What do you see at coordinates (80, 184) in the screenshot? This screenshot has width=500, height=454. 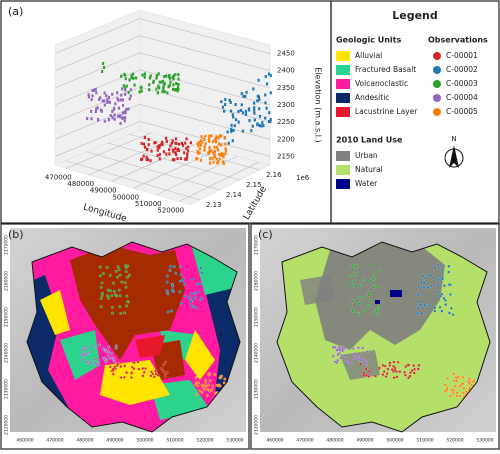 I see `x-tick-label: 480000` at bounding box center [80, 184].